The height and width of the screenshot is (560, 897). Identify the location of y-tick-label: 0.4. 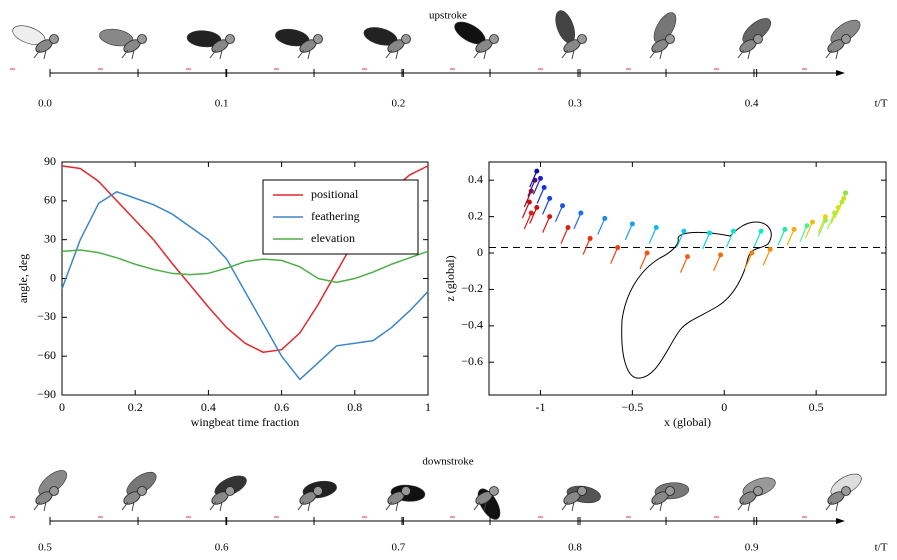
(475, 179).